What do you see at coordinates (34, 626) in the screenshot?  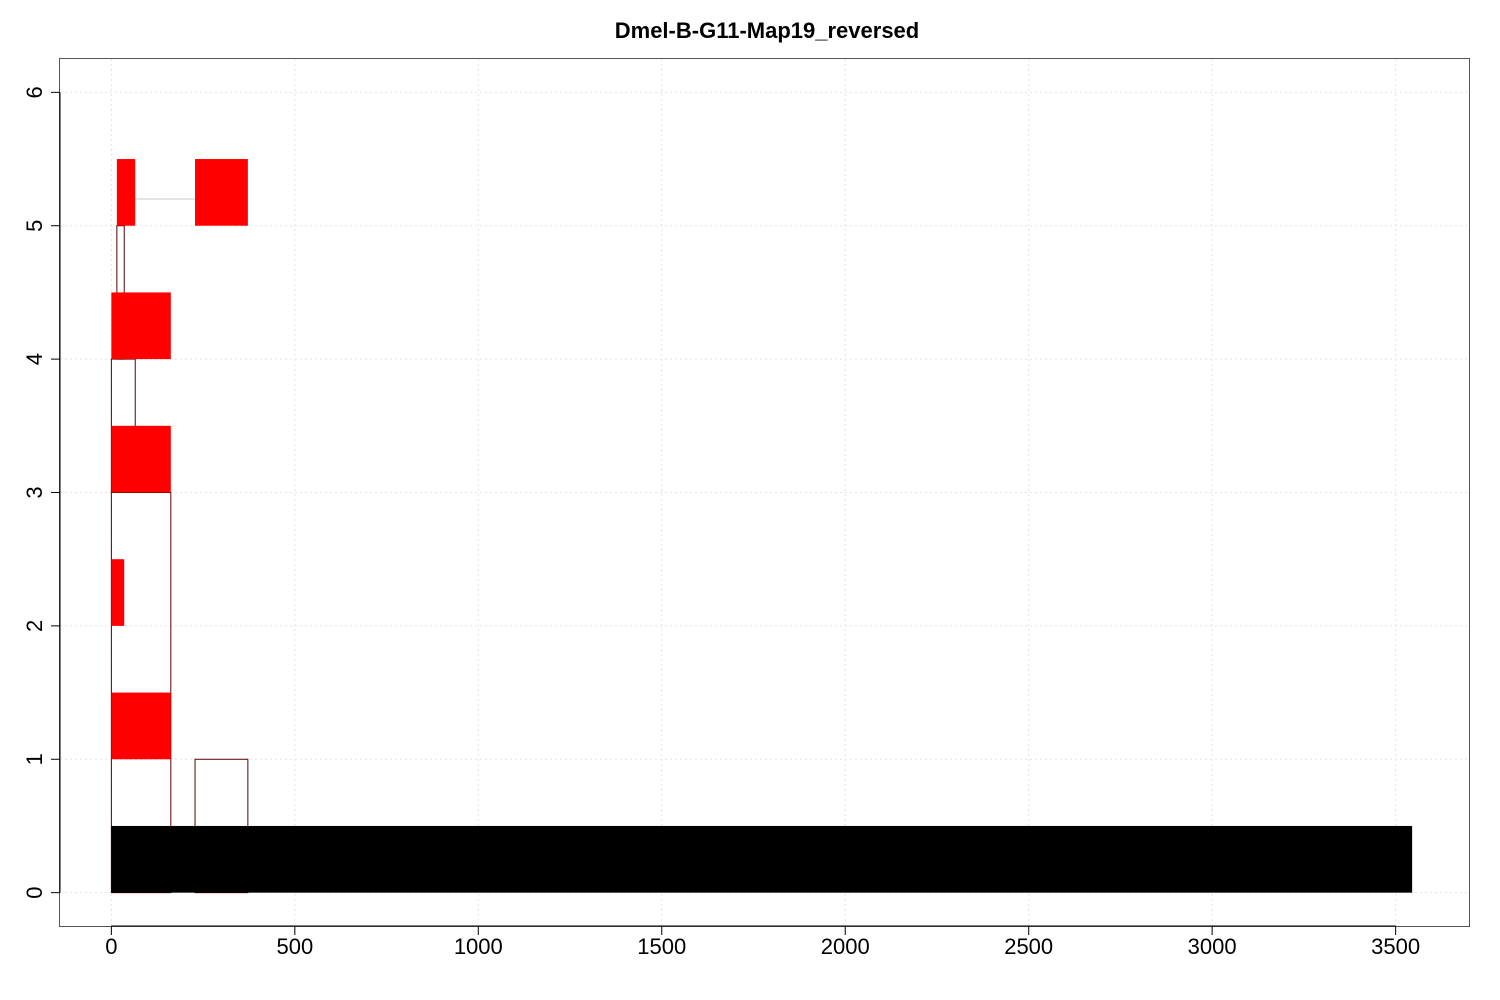 I see `y-tick-label-2: 2` at bounding box center [34, 626].